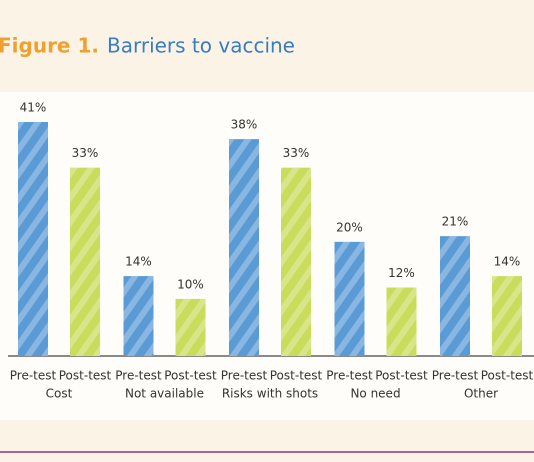  I want to click on chart-title: Barriers to vaccine, so click(201, 46).